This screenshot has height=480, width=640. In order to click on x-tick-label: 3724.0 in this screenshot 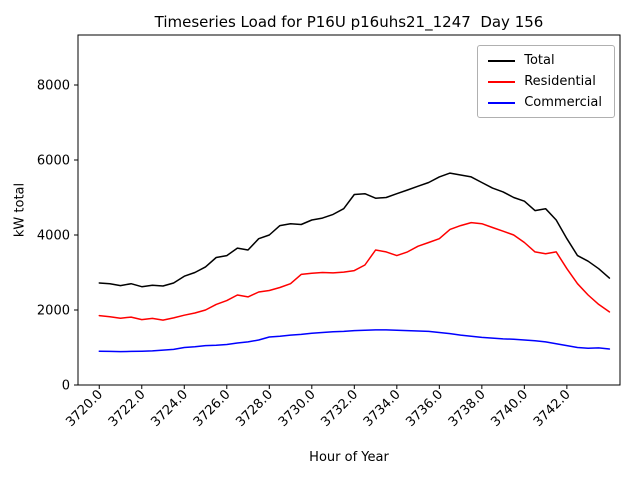, I will do `click(169, 408)`.